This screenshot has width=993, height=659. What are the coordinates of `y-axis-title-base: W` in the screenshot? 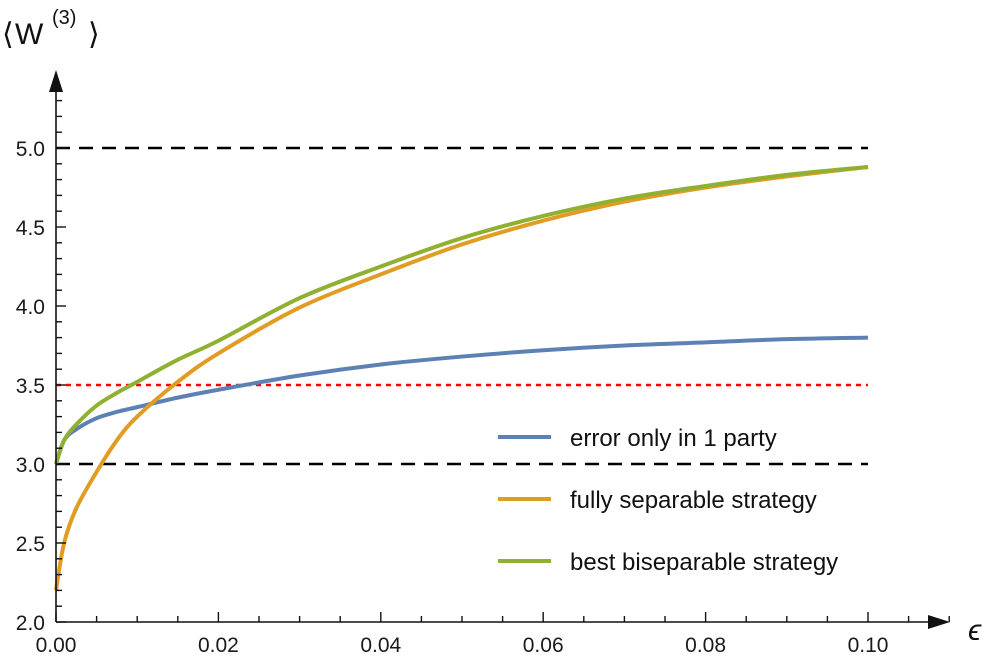 It's located at (29, 34).